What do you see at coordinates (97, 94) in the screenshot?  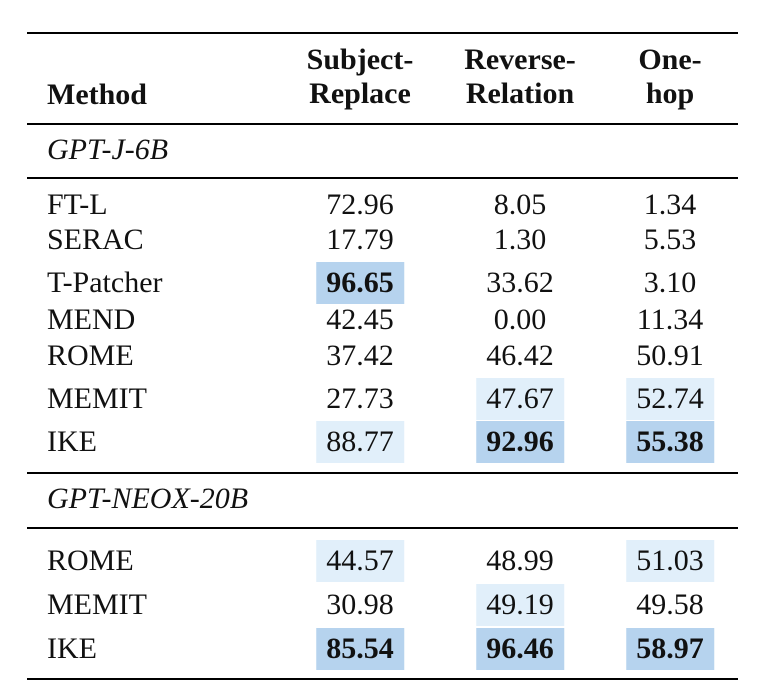 I see `header-method: Method` at bounding box center [97, 94].